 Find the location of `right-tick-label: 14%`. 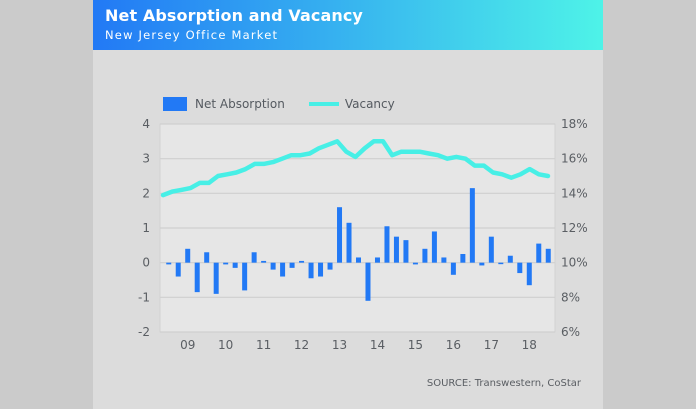

right-tick-label: 14% is located at coordinates (574, 193).